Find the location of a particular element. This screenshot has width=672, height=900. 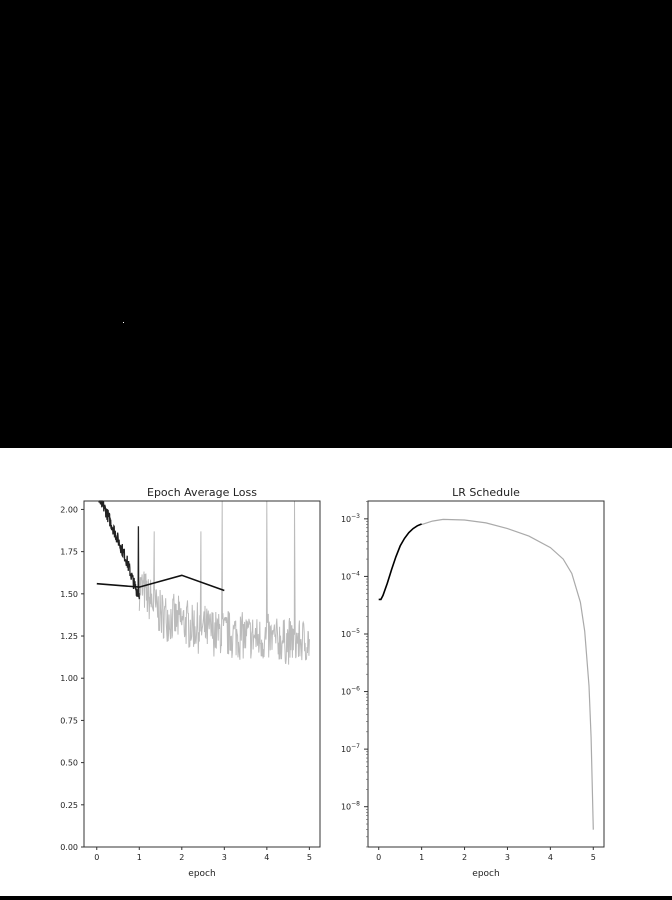

loss-y-tick-label: 0.00 is located at coordinates (69, 847).